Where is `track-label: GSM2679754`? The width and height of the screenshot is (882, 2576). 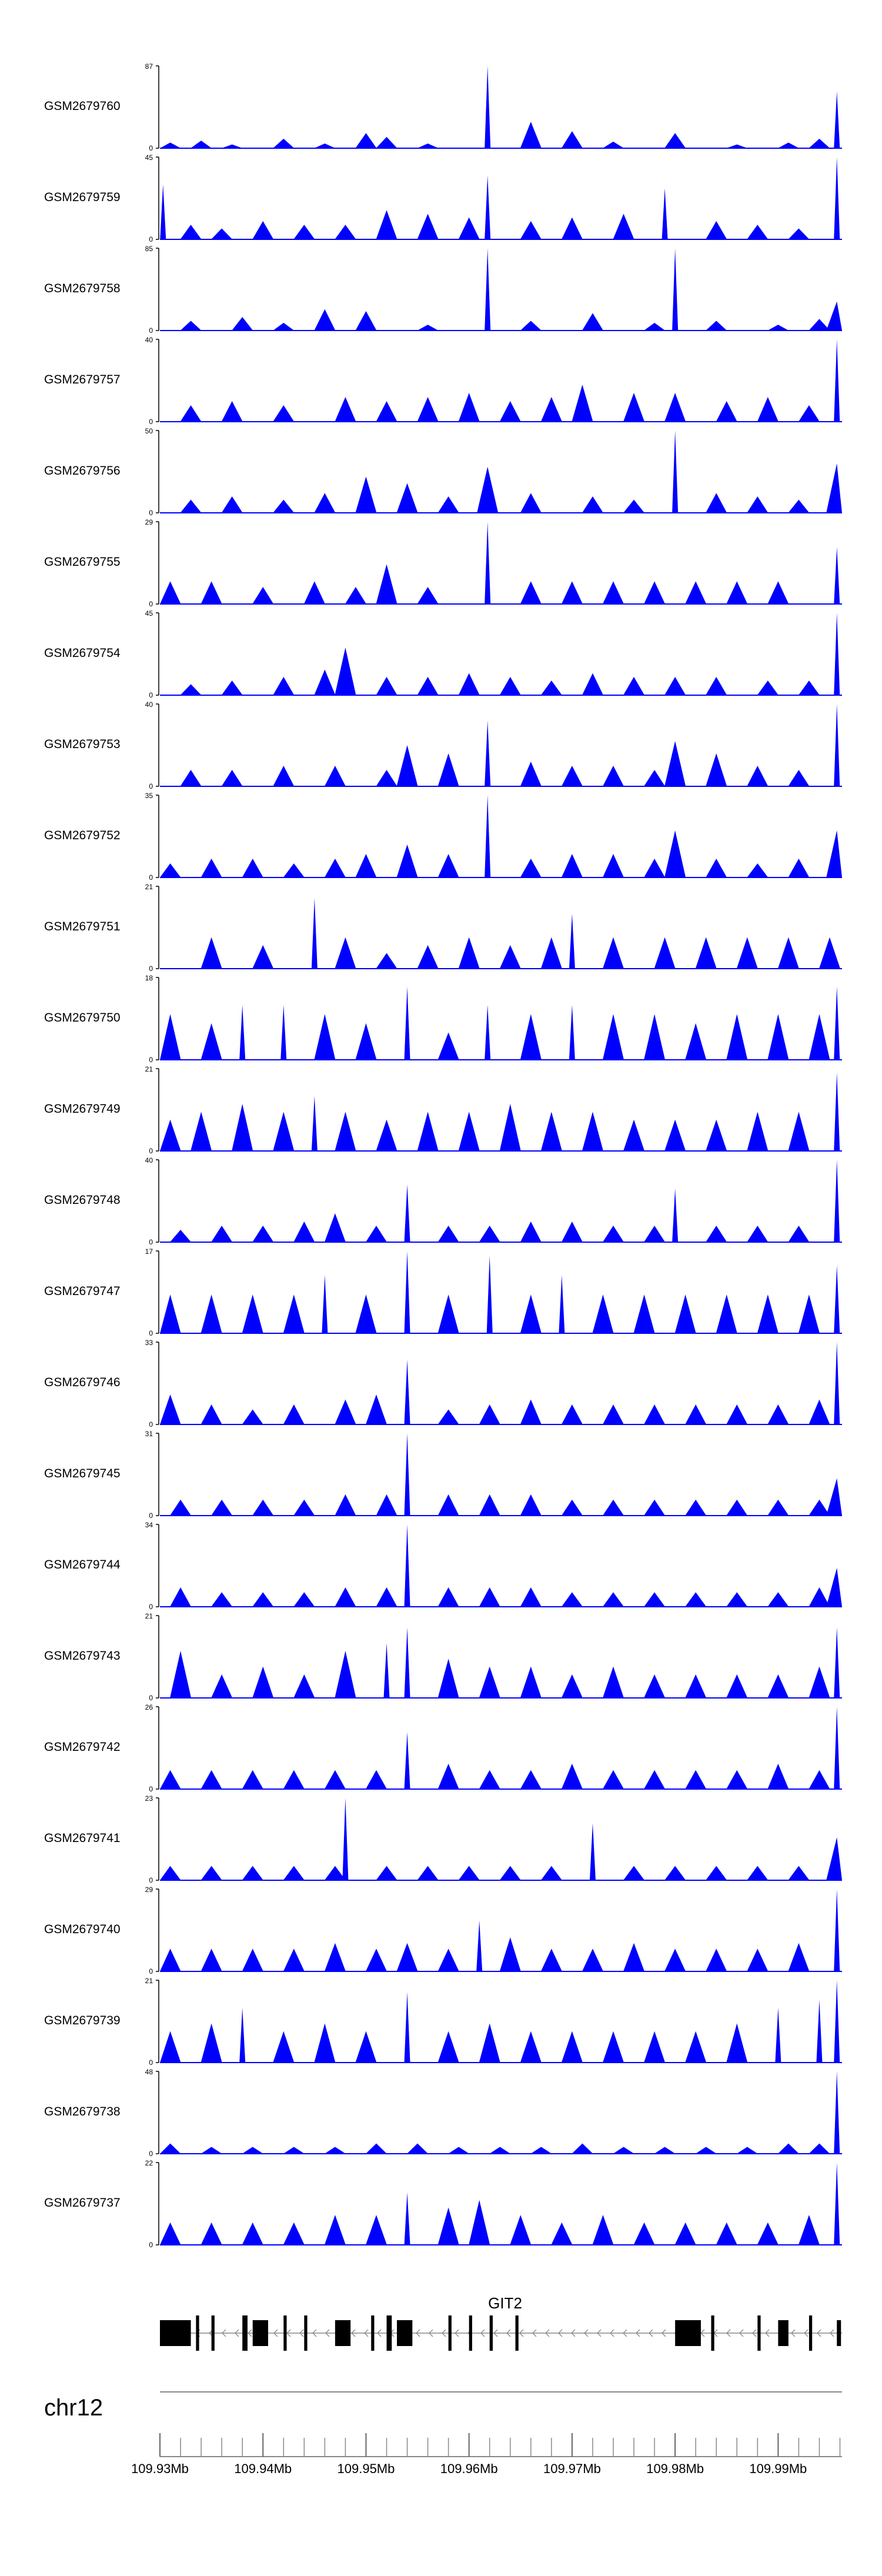
track-label: GSM2679754 is located at coordinates (82, 653).